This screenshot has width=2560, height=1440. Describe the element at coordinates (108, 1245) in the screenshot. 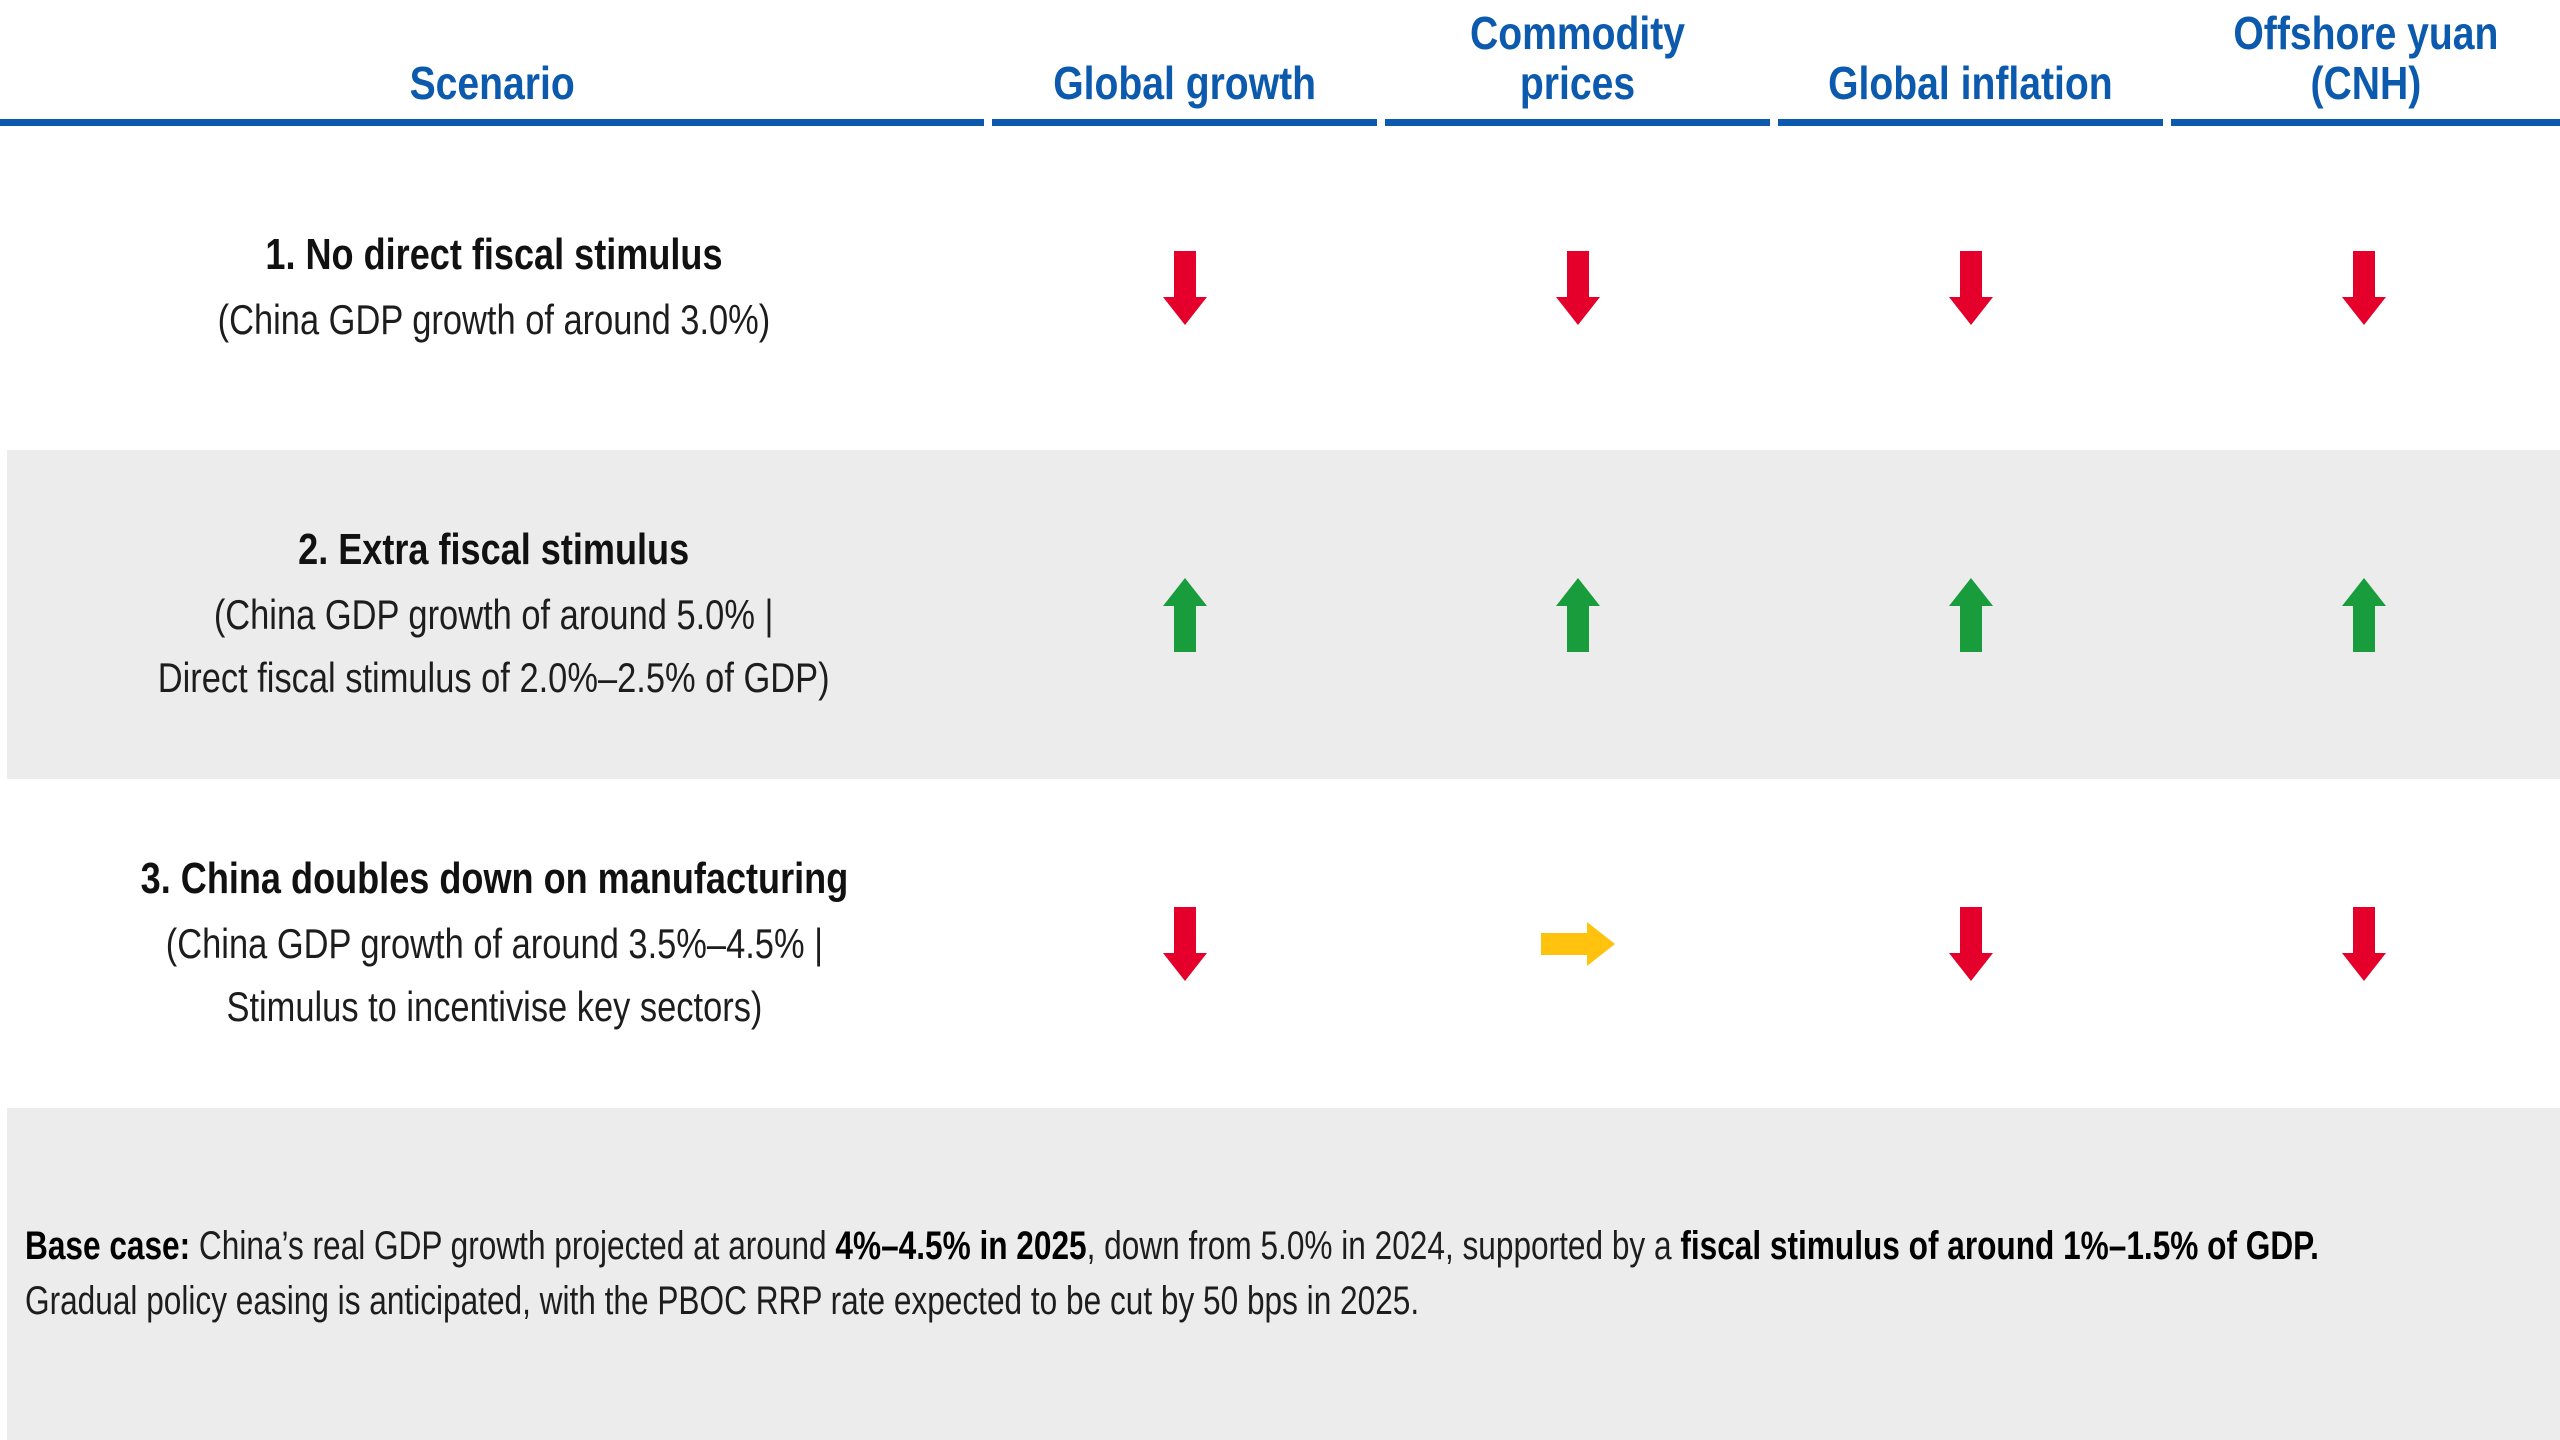

I see `base-case-label: Base case:` at that location.